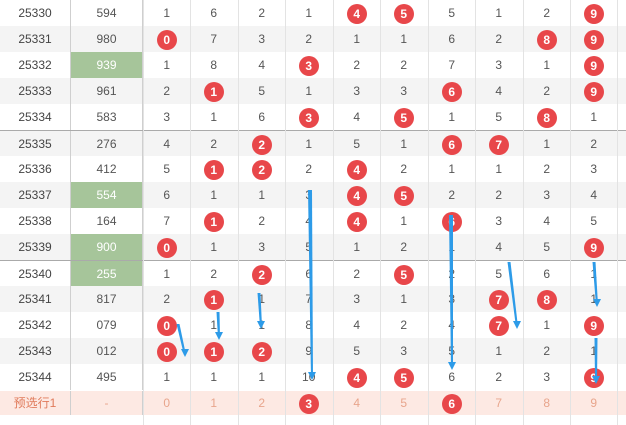  I want to click on issue-number: 25341, so click(35, 299).